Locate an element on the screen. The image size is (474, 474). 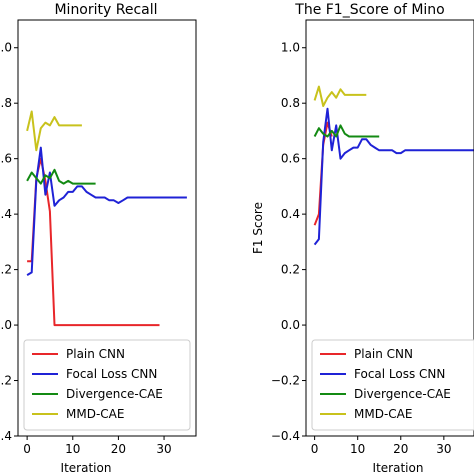
chart-title: The F1_Score of Mino is located at coordinates (369, 10).